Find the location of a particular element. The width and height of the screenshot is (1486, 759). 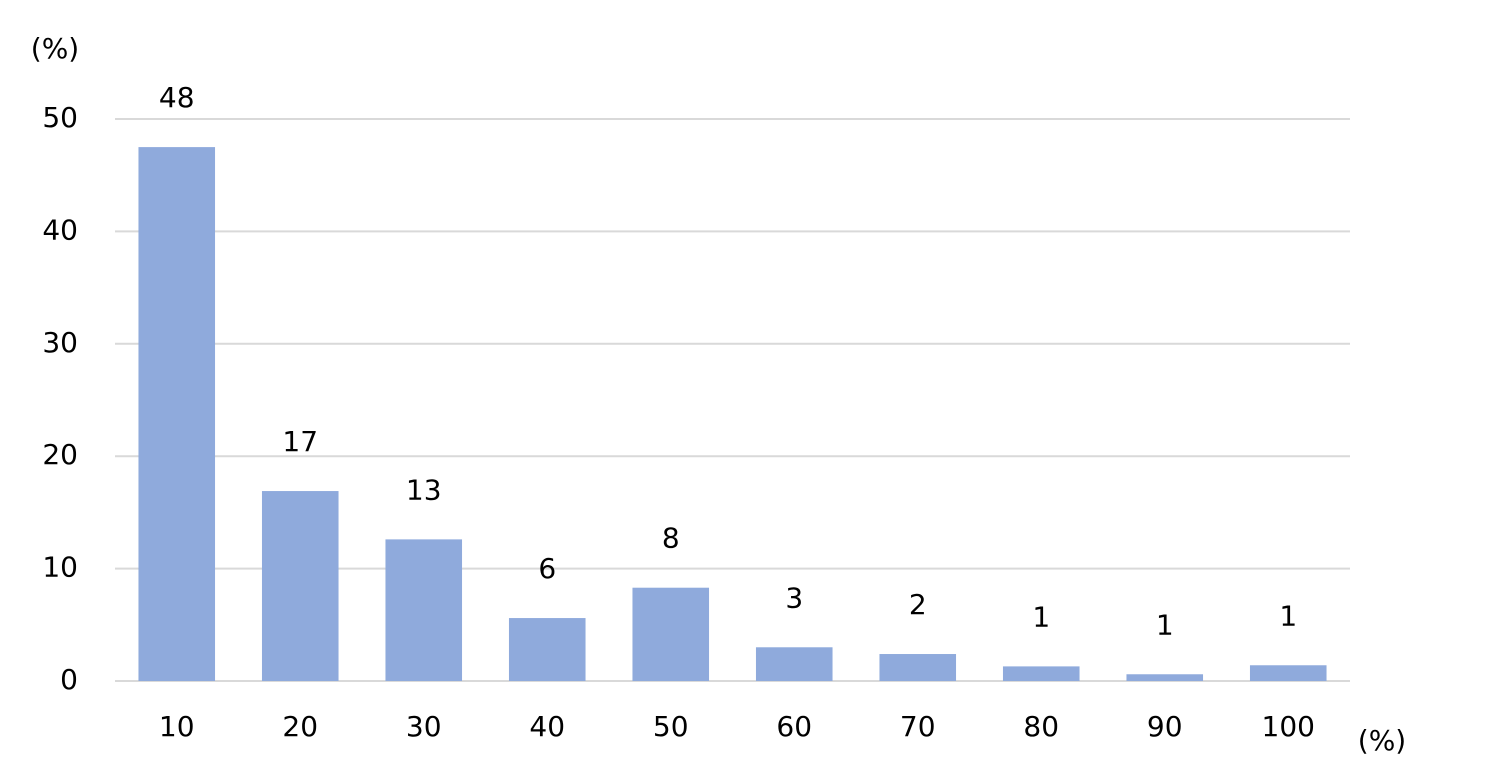

x-tick-label: 40 is located at coordinates (547, 726).